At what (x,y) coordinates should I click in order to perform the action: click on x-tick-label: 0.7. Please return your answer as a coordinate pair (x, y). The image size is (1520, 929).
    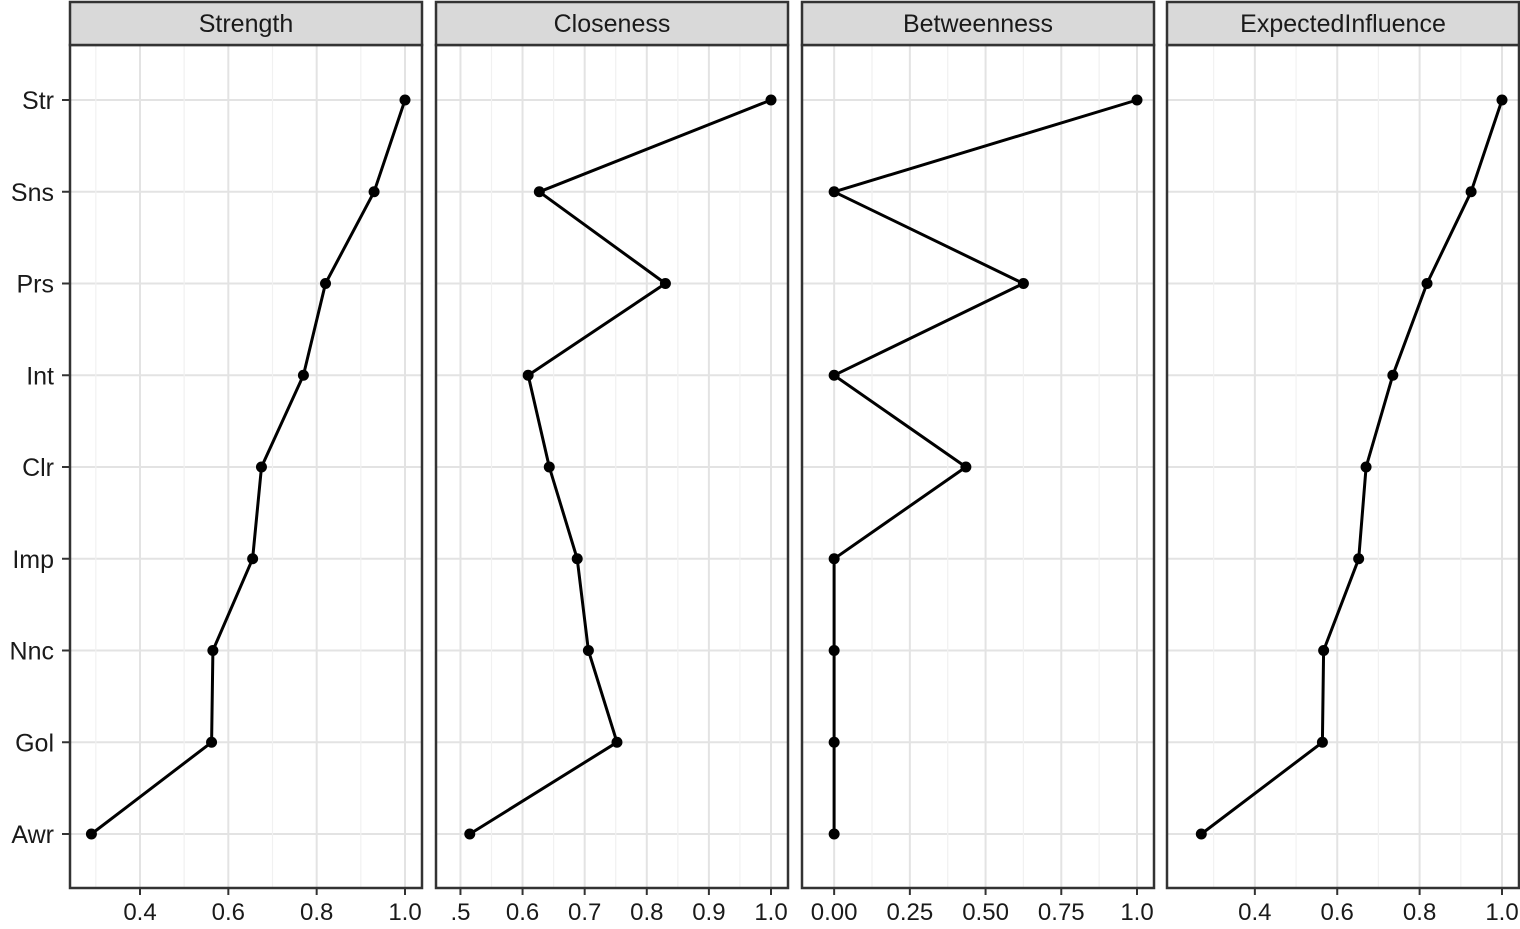
    Looking at the image, I should click on (584, 911).